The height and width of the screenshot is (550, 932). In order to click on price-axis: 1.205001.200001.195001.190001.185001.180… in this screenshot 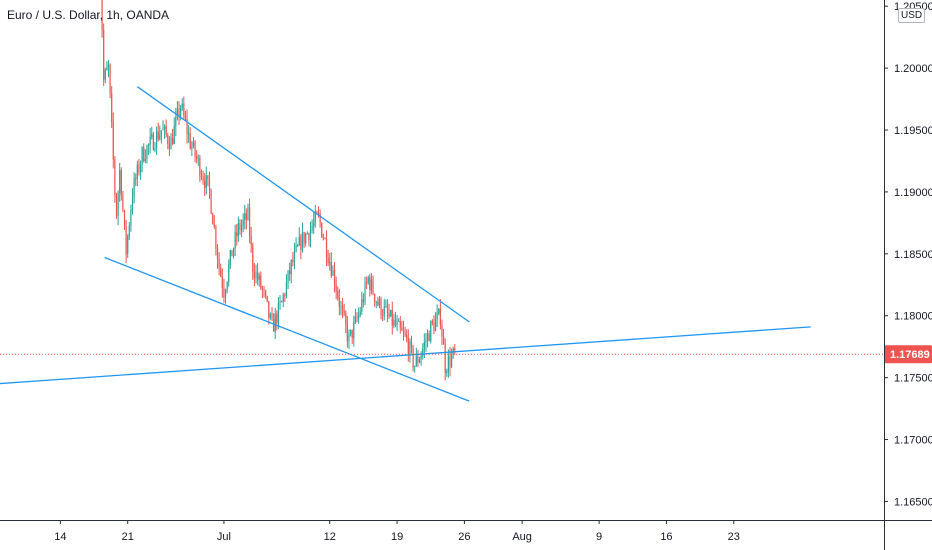, I will do `click(908, 254)`.